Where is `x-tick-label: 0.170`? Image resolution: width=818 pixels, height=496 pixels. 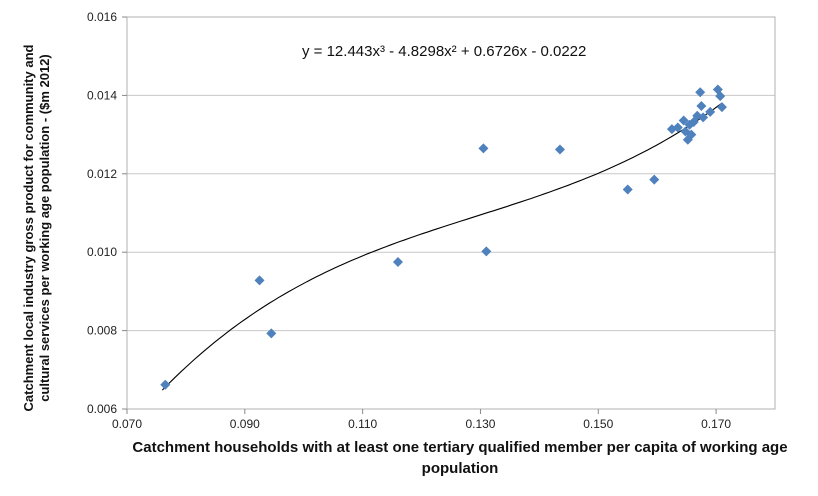 x-tick-label: 0.170 is located at coordinates (716, 424).